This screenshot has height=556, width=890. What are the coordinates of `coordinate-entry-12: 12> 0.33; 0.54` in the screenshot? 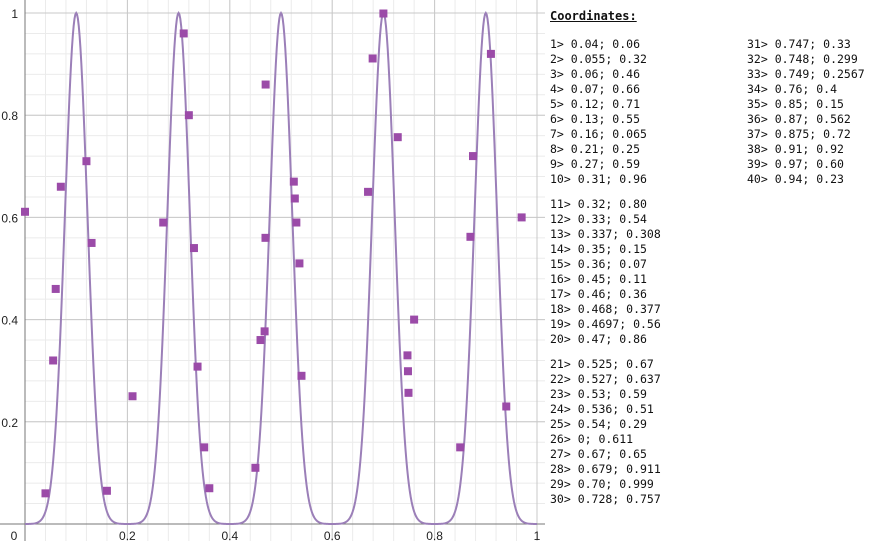 It's located at (598, 219).